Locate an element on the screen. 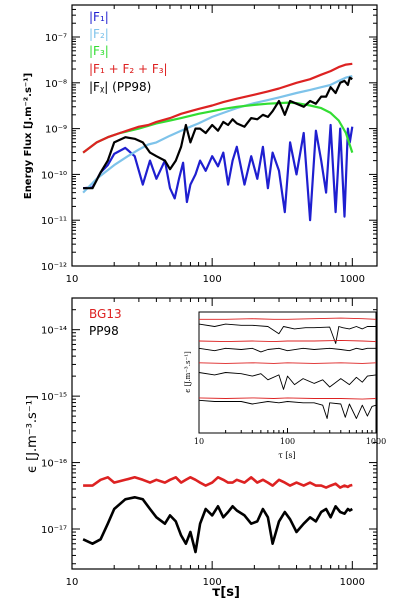  y-tick-label: 10⁻¹⁷ is located at coordinates (54, 530).